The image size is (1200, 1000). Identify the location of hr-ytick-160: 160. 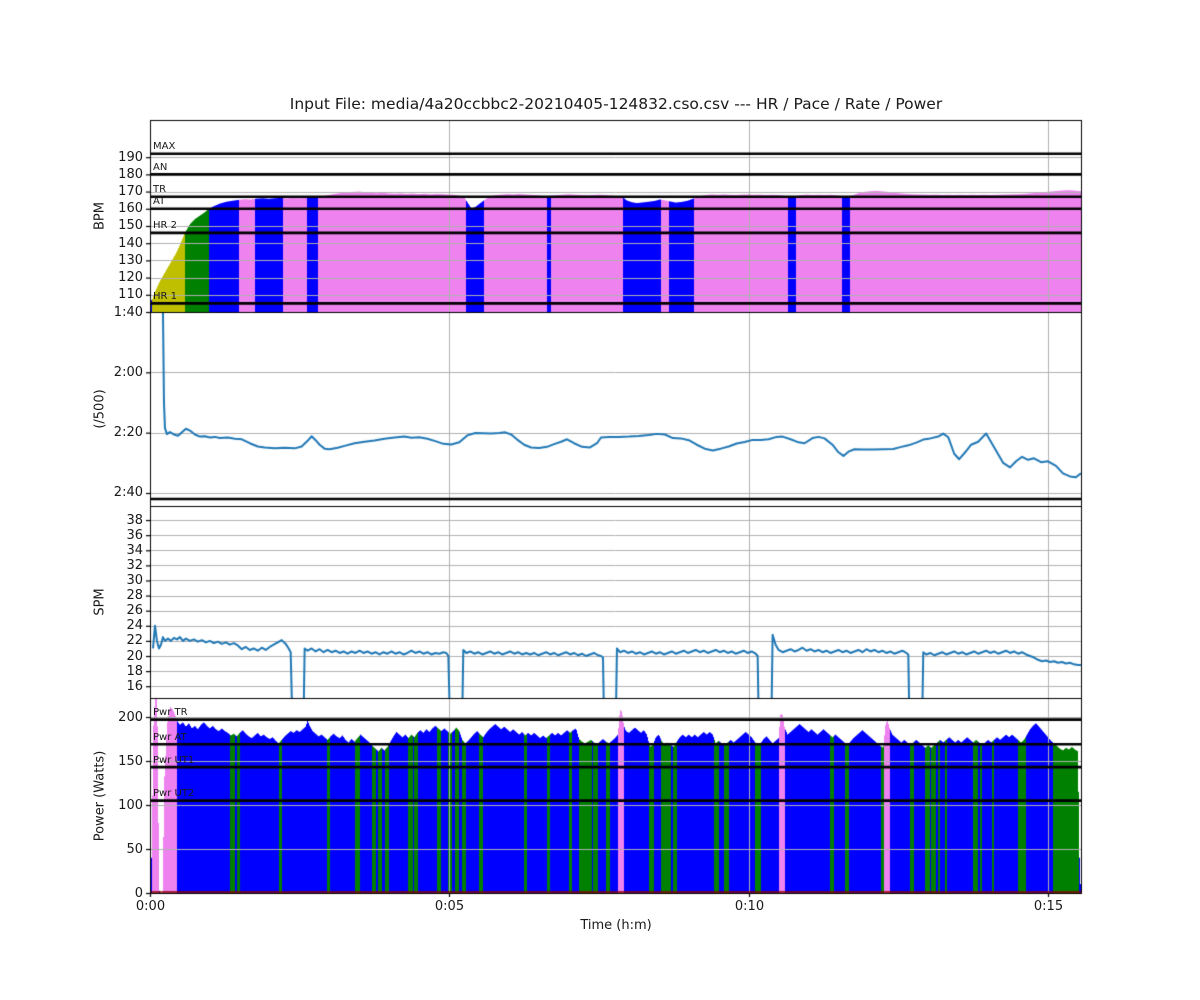
(130, 209).